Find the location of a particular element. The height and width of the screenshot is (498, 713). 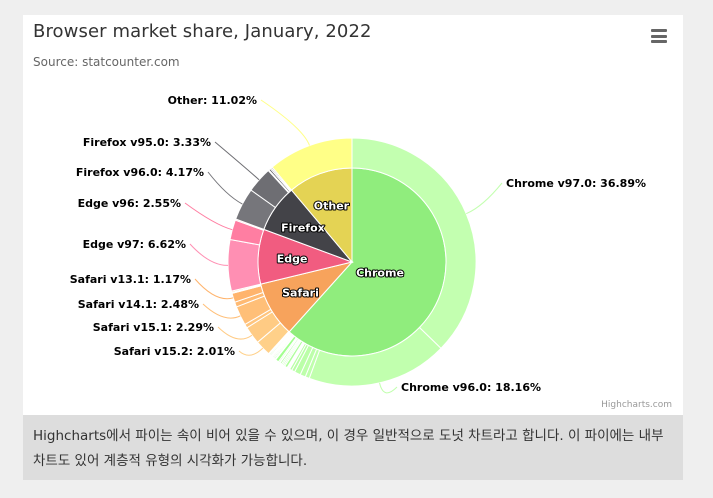

chart-title: Browser market share, January, 2022 is located at coordinates (202, 31).